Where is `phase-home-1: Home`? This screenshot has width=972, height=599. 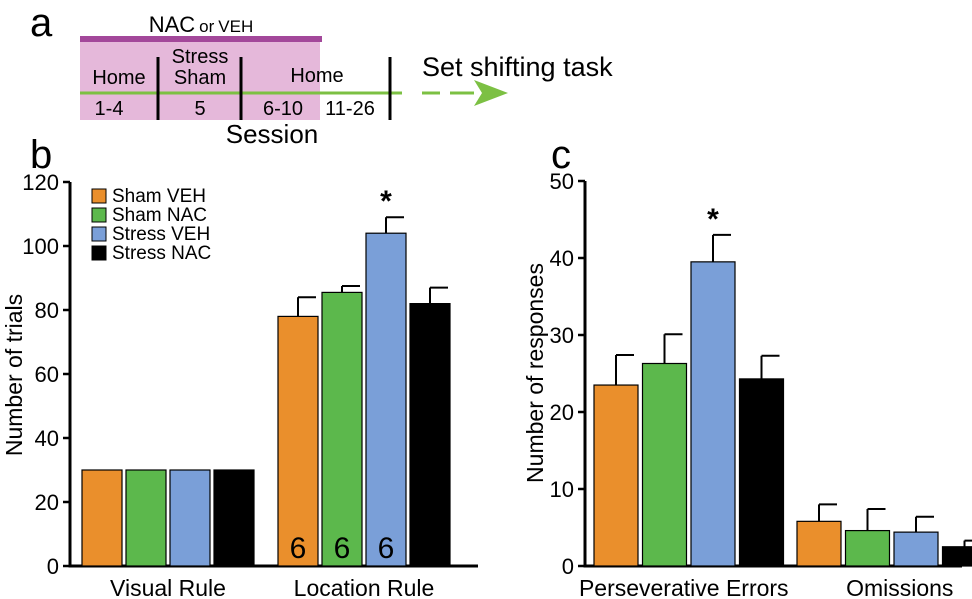
phase-home-1: Home is located at coordinates (118, 78).